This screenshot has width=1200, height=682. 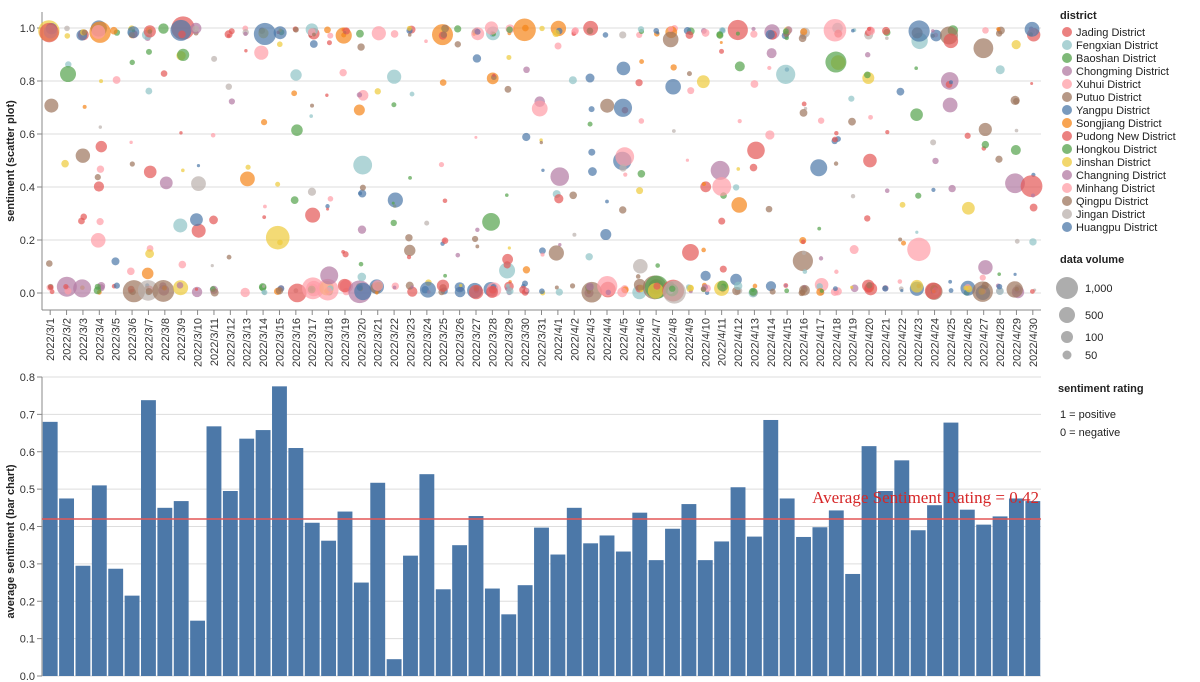 I want to click on scatter-x-tick-label: 2022/3/3, so click(x=84, y=339).